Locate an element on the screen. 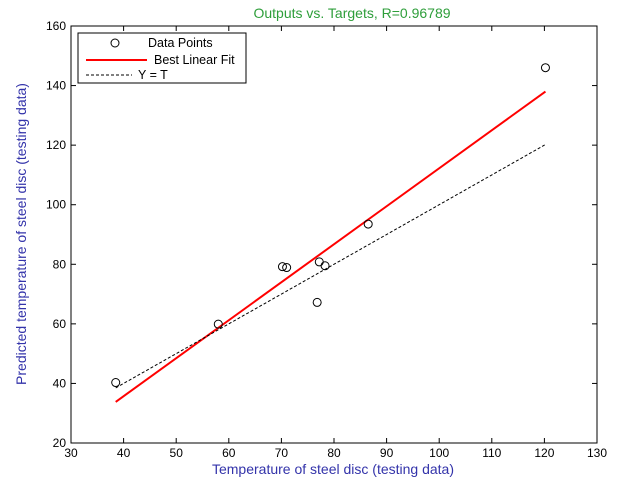 This screenshot has height=484, width=621. x-tick-label: 110 is located at coordinates (491, 453).